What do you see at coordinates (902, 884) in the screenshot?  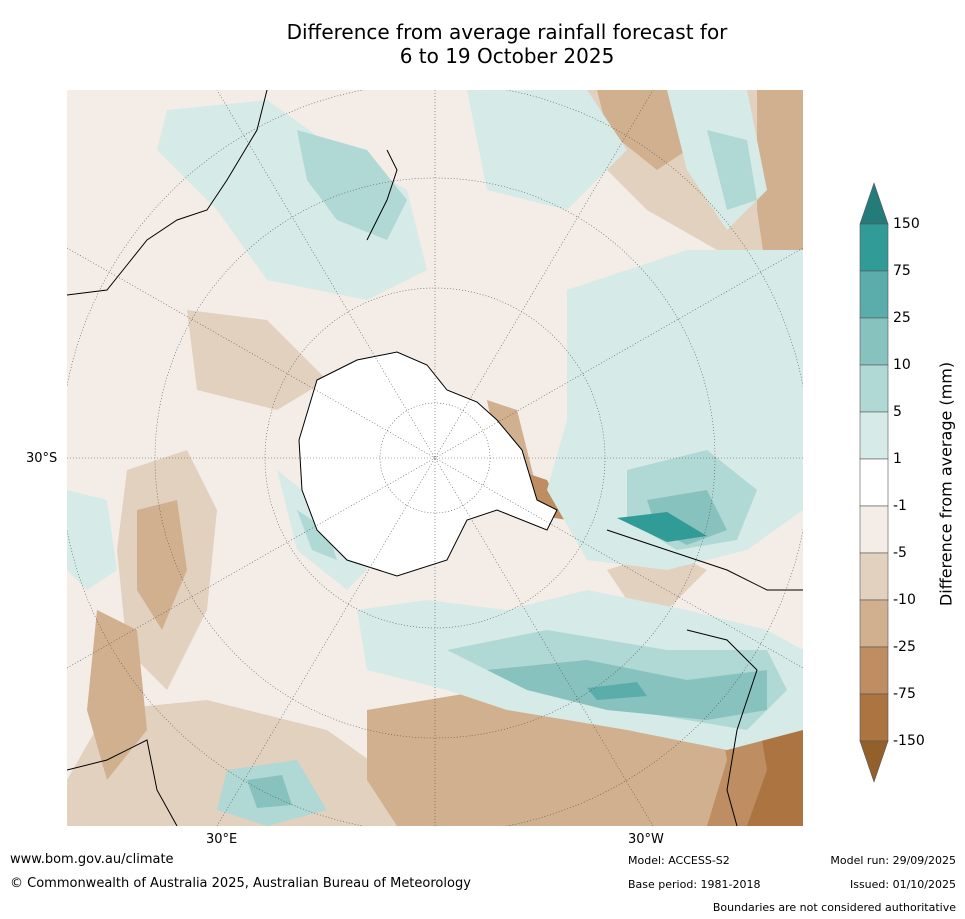 I see `issued-text: Issued: 01/10/2025` at bounding box center [902, 884].